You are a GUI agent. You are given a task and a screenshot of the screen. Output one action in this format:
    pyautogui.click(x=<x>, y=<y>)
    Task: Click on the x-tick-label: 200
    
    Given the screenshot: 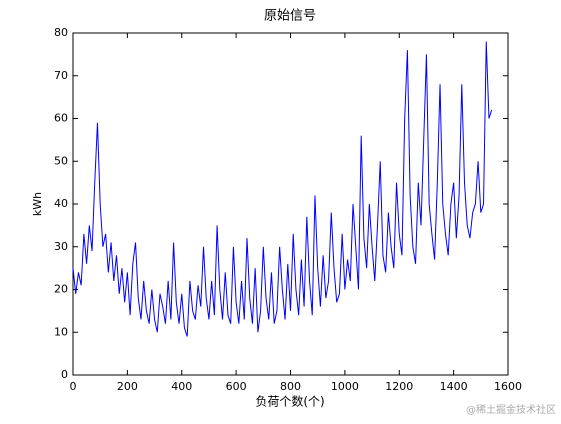 What is the action you would take?
    pyautogui.click(x=127, y=386)
    